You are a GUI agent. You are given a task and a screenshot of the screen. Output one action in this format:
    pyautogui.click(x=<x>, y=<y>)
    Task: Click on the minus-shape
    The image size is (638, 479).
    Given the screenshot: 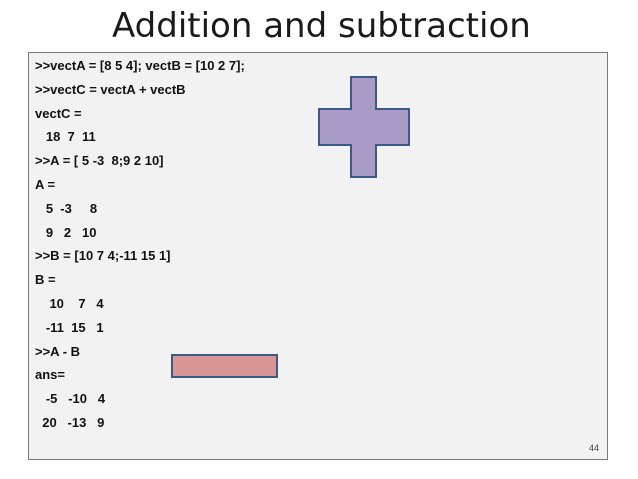 What is the action you would take?
    pyautogui.click(x=224, y=366)
    